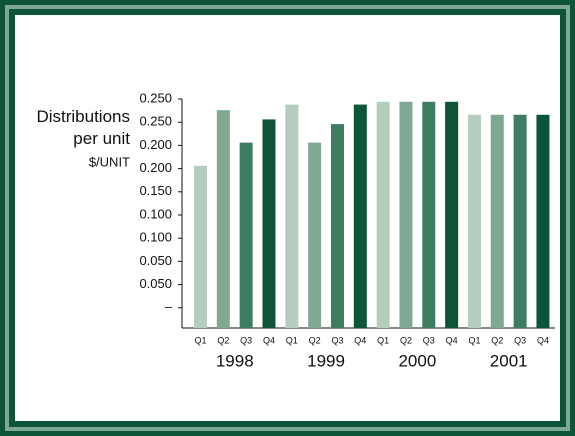  What do you see at coordinates (509, 360) in the screenshot?
I see `group-label: 2001` at bounding box center [509, 360].